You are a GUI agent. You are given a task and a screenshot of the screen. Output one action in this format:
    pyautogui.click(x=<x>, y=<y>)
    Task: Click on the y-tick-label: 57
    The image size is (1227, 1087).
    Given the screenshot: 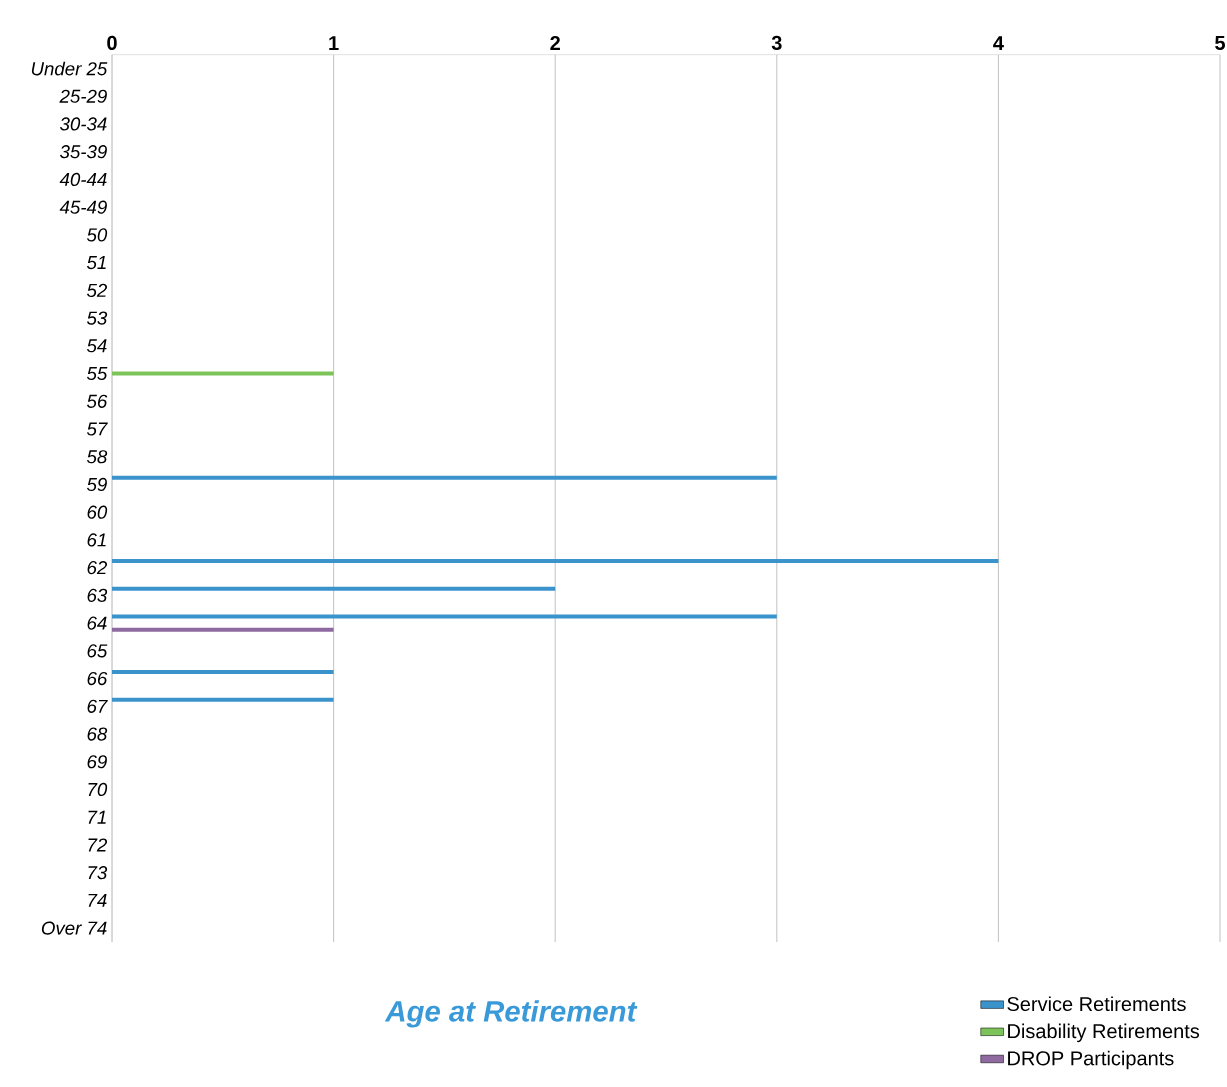 What is the action you would take?
    pyautogui.click(x=97, y=429)
    